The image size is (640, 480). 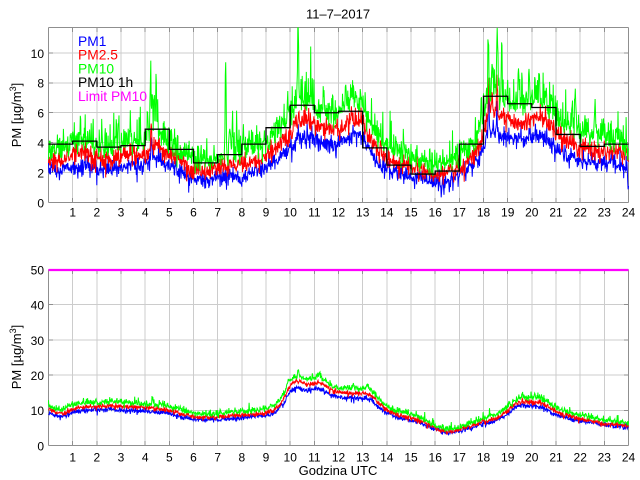 I want to click on svg-text: 30, so click(x=38, y=341).